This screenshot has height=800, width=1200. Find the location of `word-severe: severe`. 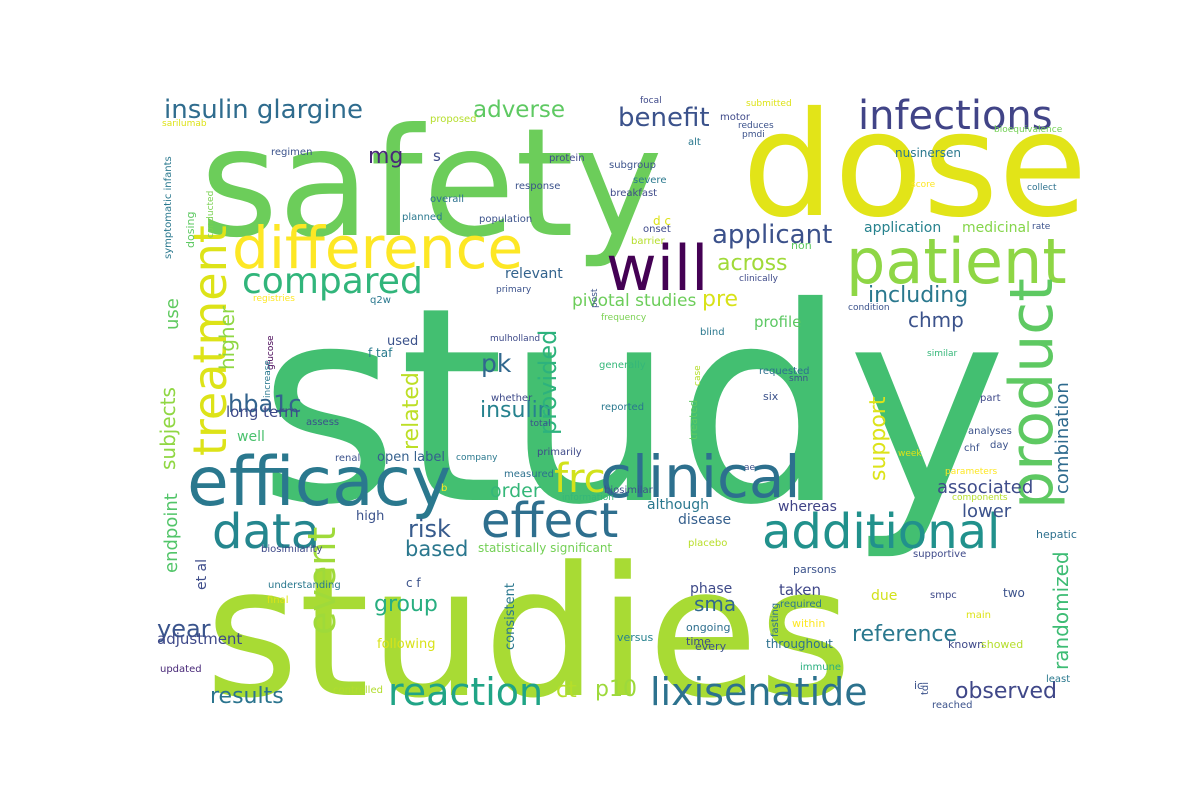

word-severe: severe is located at coordinates (649, 180).